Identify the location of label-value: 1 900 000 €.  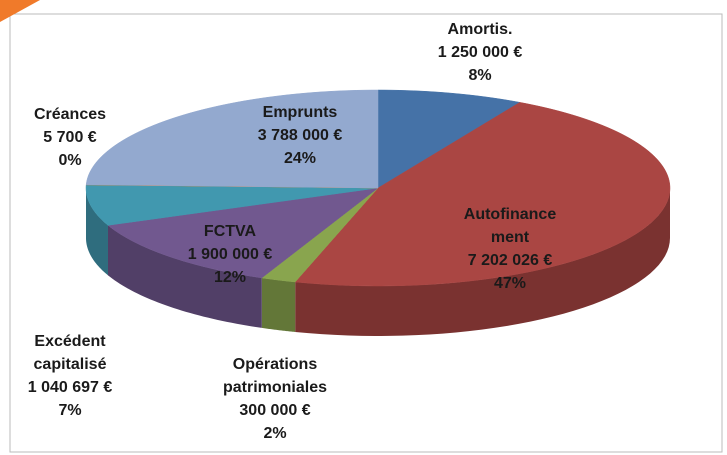
(230, 254).